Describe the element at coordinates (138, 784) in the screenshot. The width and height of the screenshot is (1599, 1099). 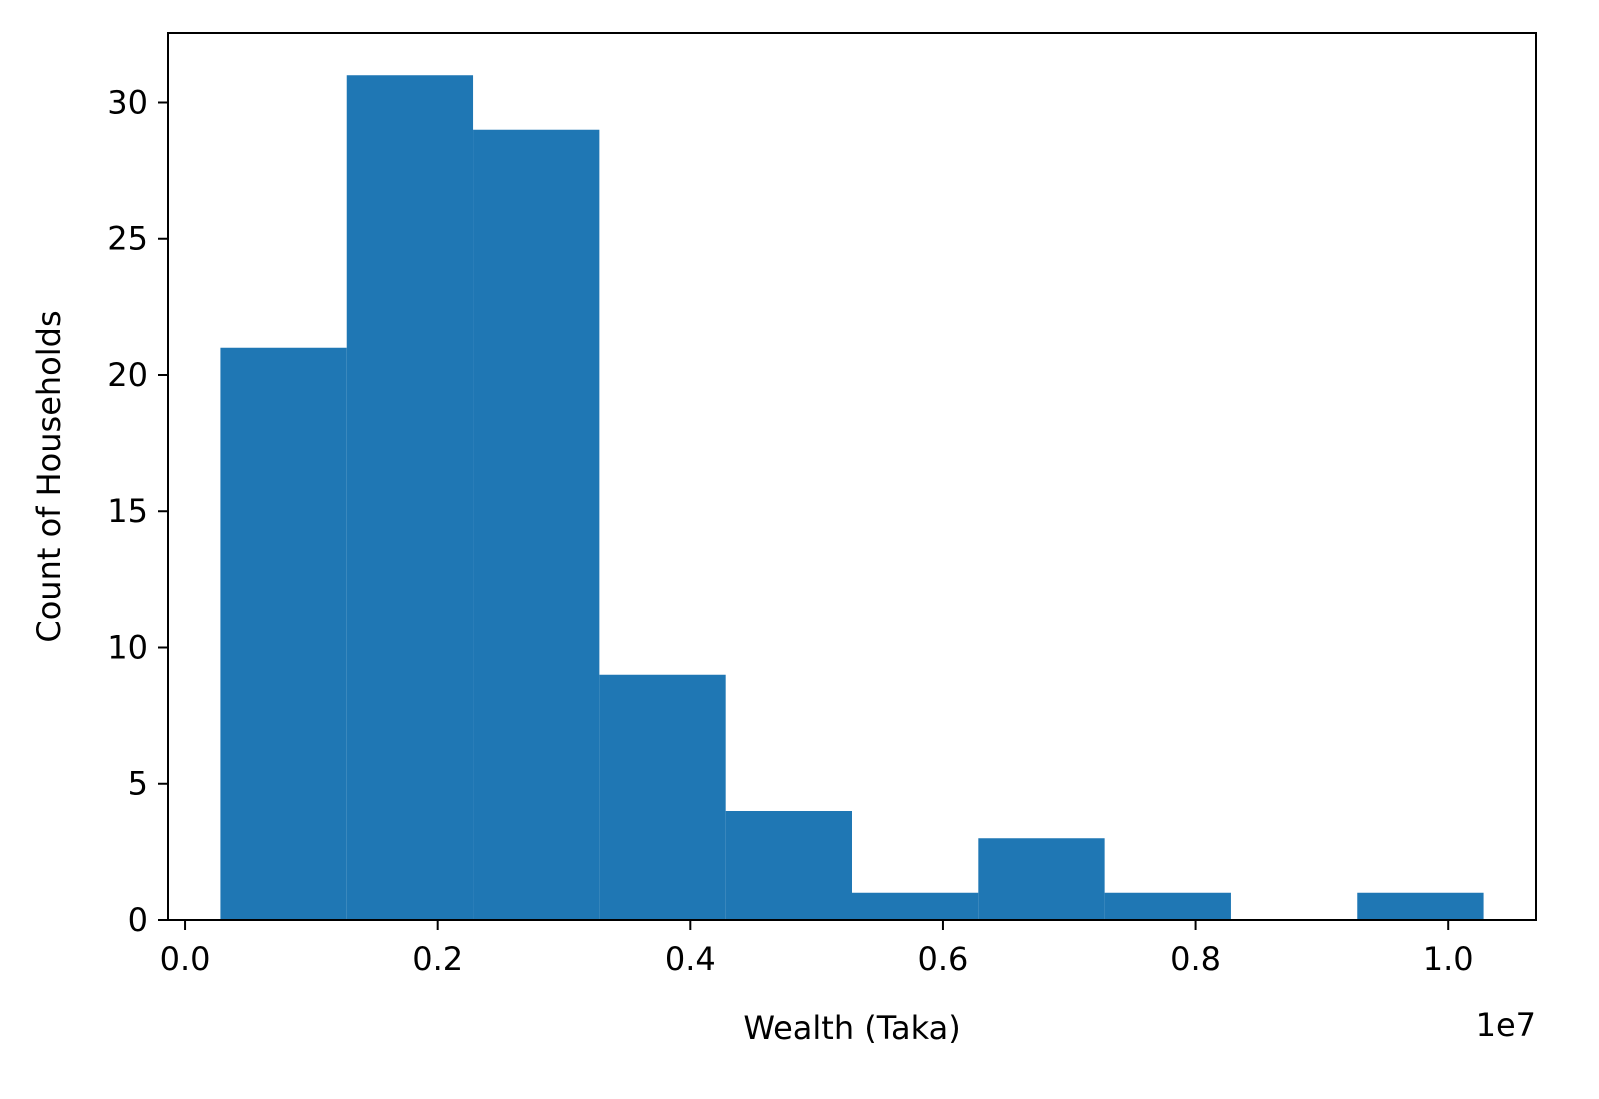
I see `y-tick-label: 5` at that location.